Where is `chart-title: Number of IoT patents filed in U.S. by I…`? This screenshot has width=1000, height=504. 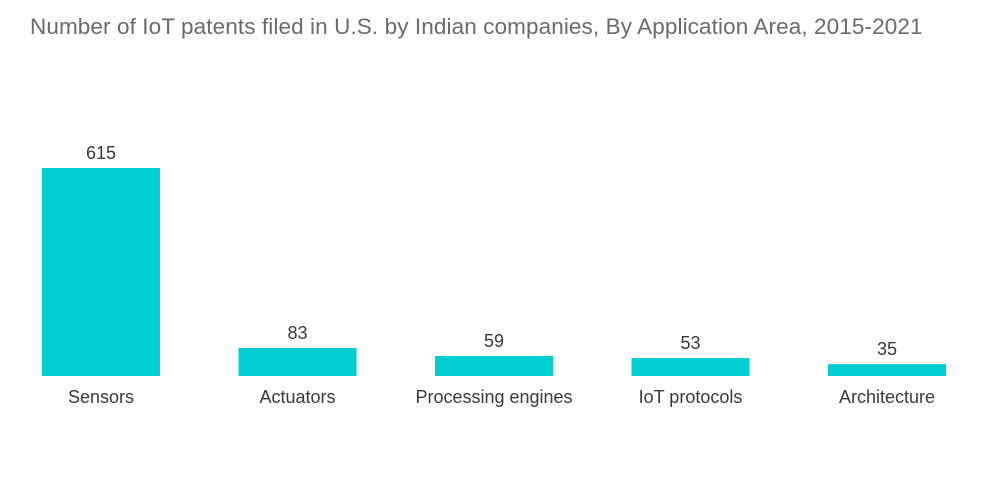 chart-title: Number of IoT patents filed in U.S. by I… is located at coordinates (476, 26).